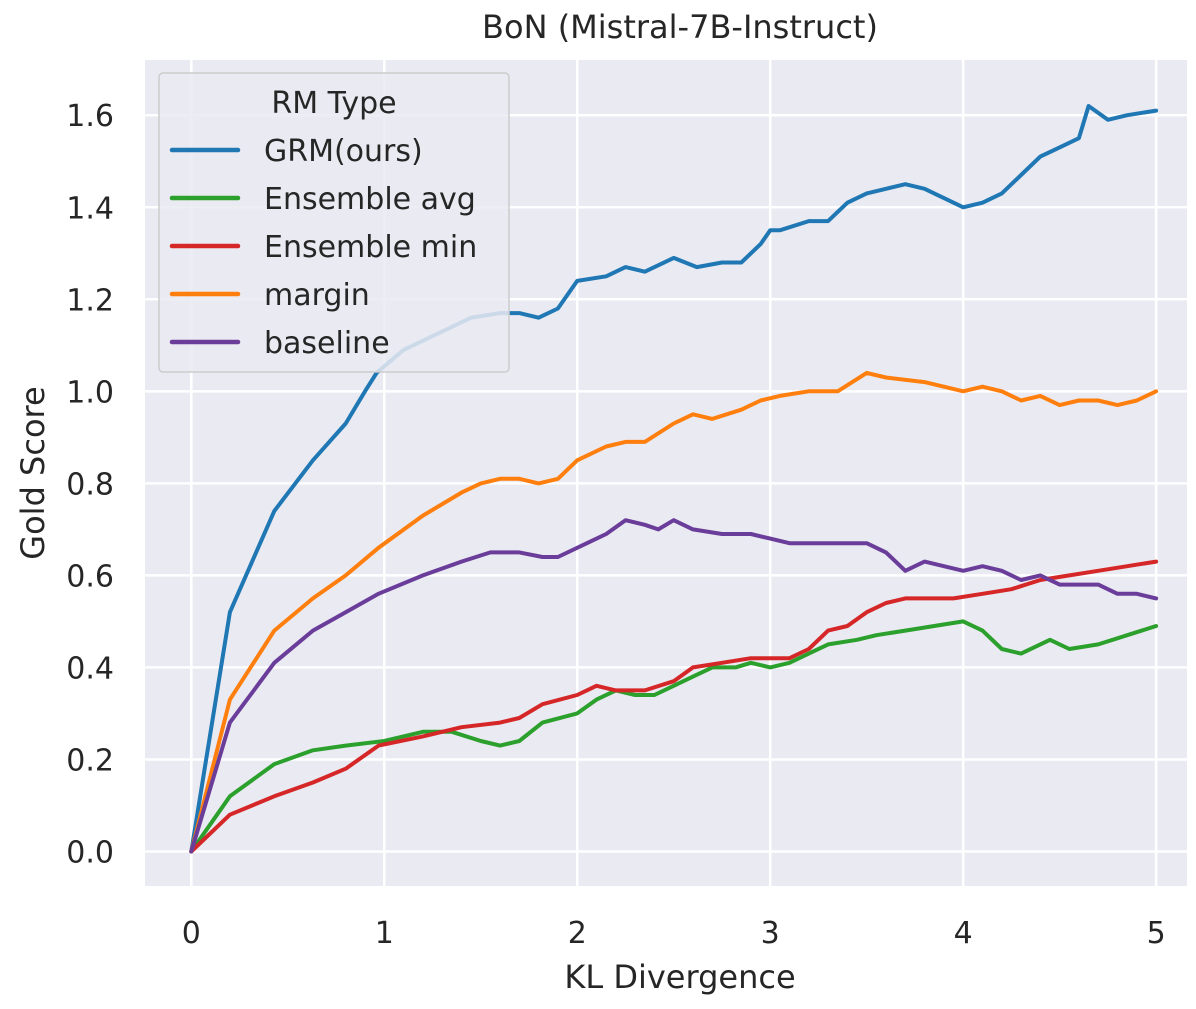  What do you see at coordinates (333, 103) in the screenshot?
I see `legend-title: RM Type` at bounding box center [333, 103].